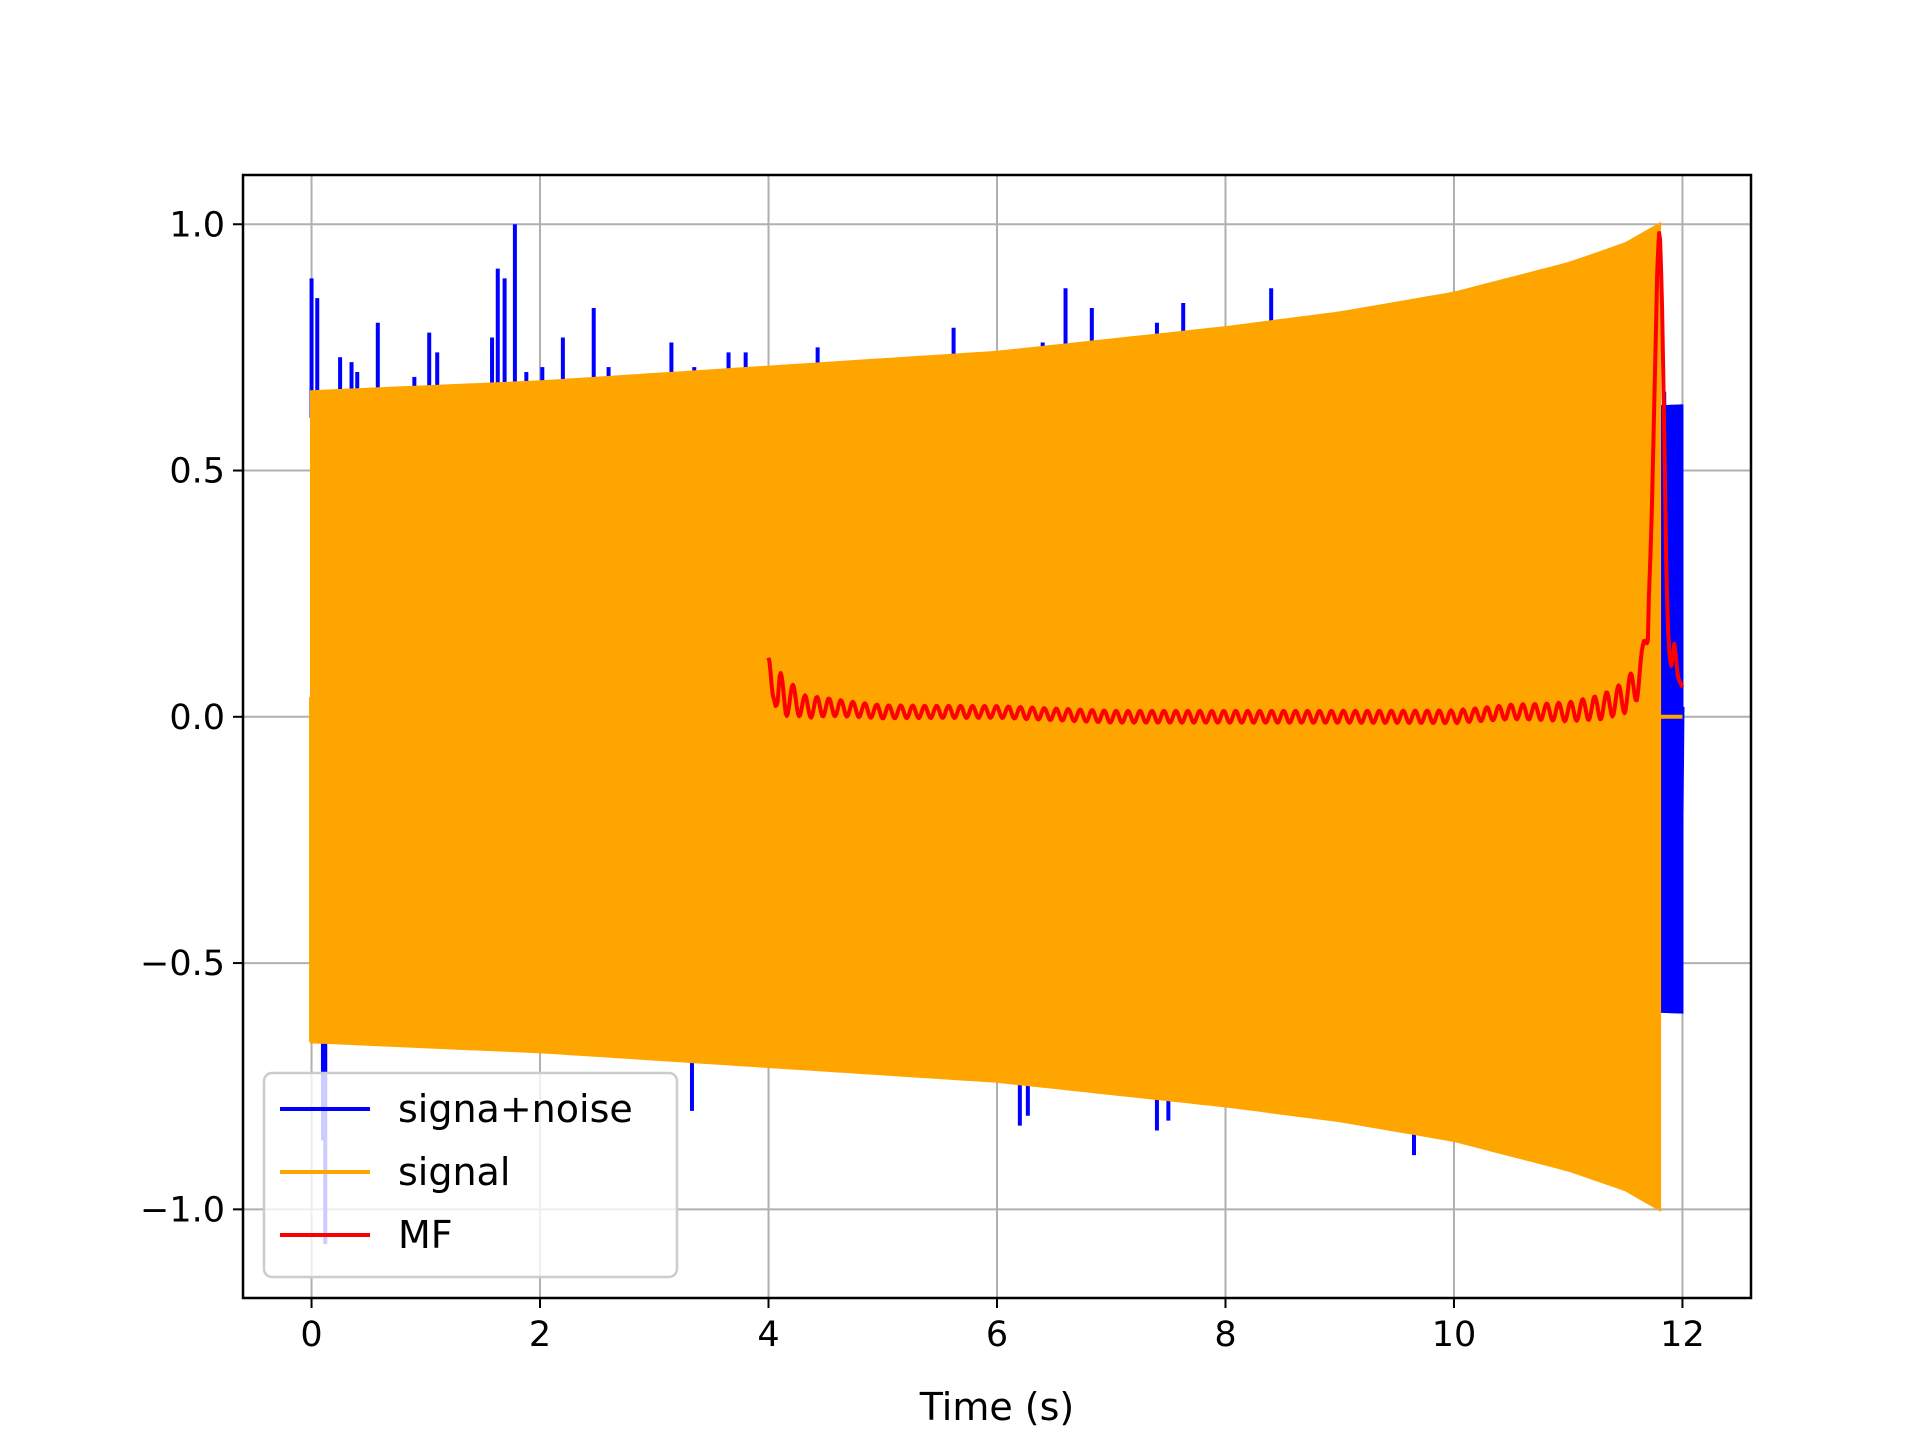 The height and width of the screenshot is (1440, 1920). Describe the element at coordinates (311, 1335) in the screenshot. I see `x-tick-label: 0` at that location.